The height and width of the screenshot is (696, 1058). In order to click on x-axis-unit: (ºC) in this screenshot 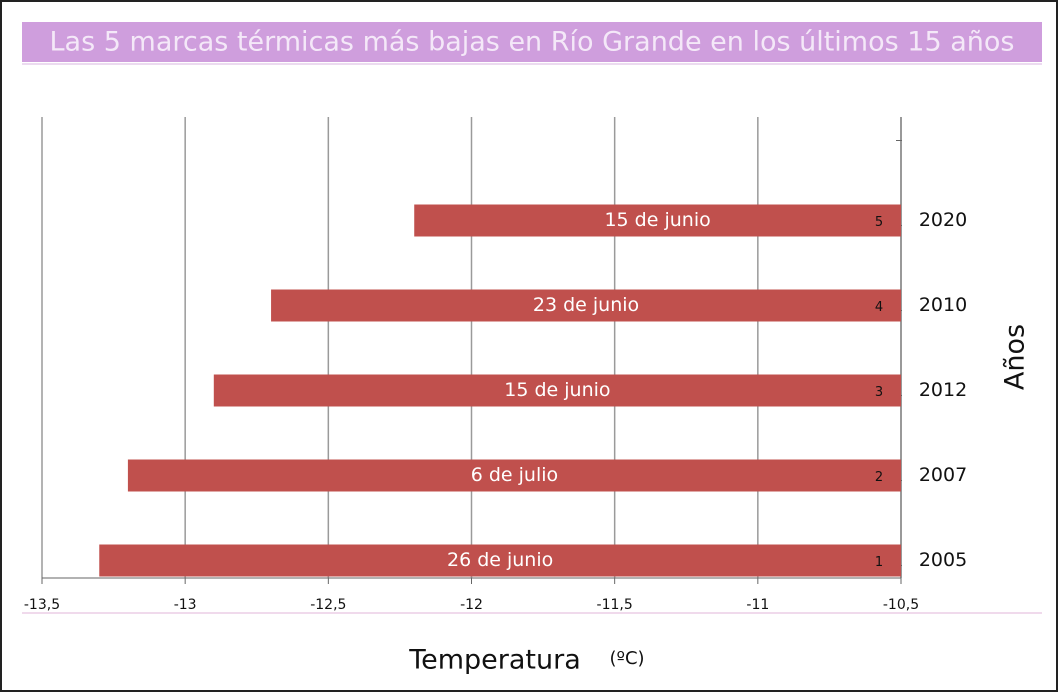, I will do `click(626, 658)`.